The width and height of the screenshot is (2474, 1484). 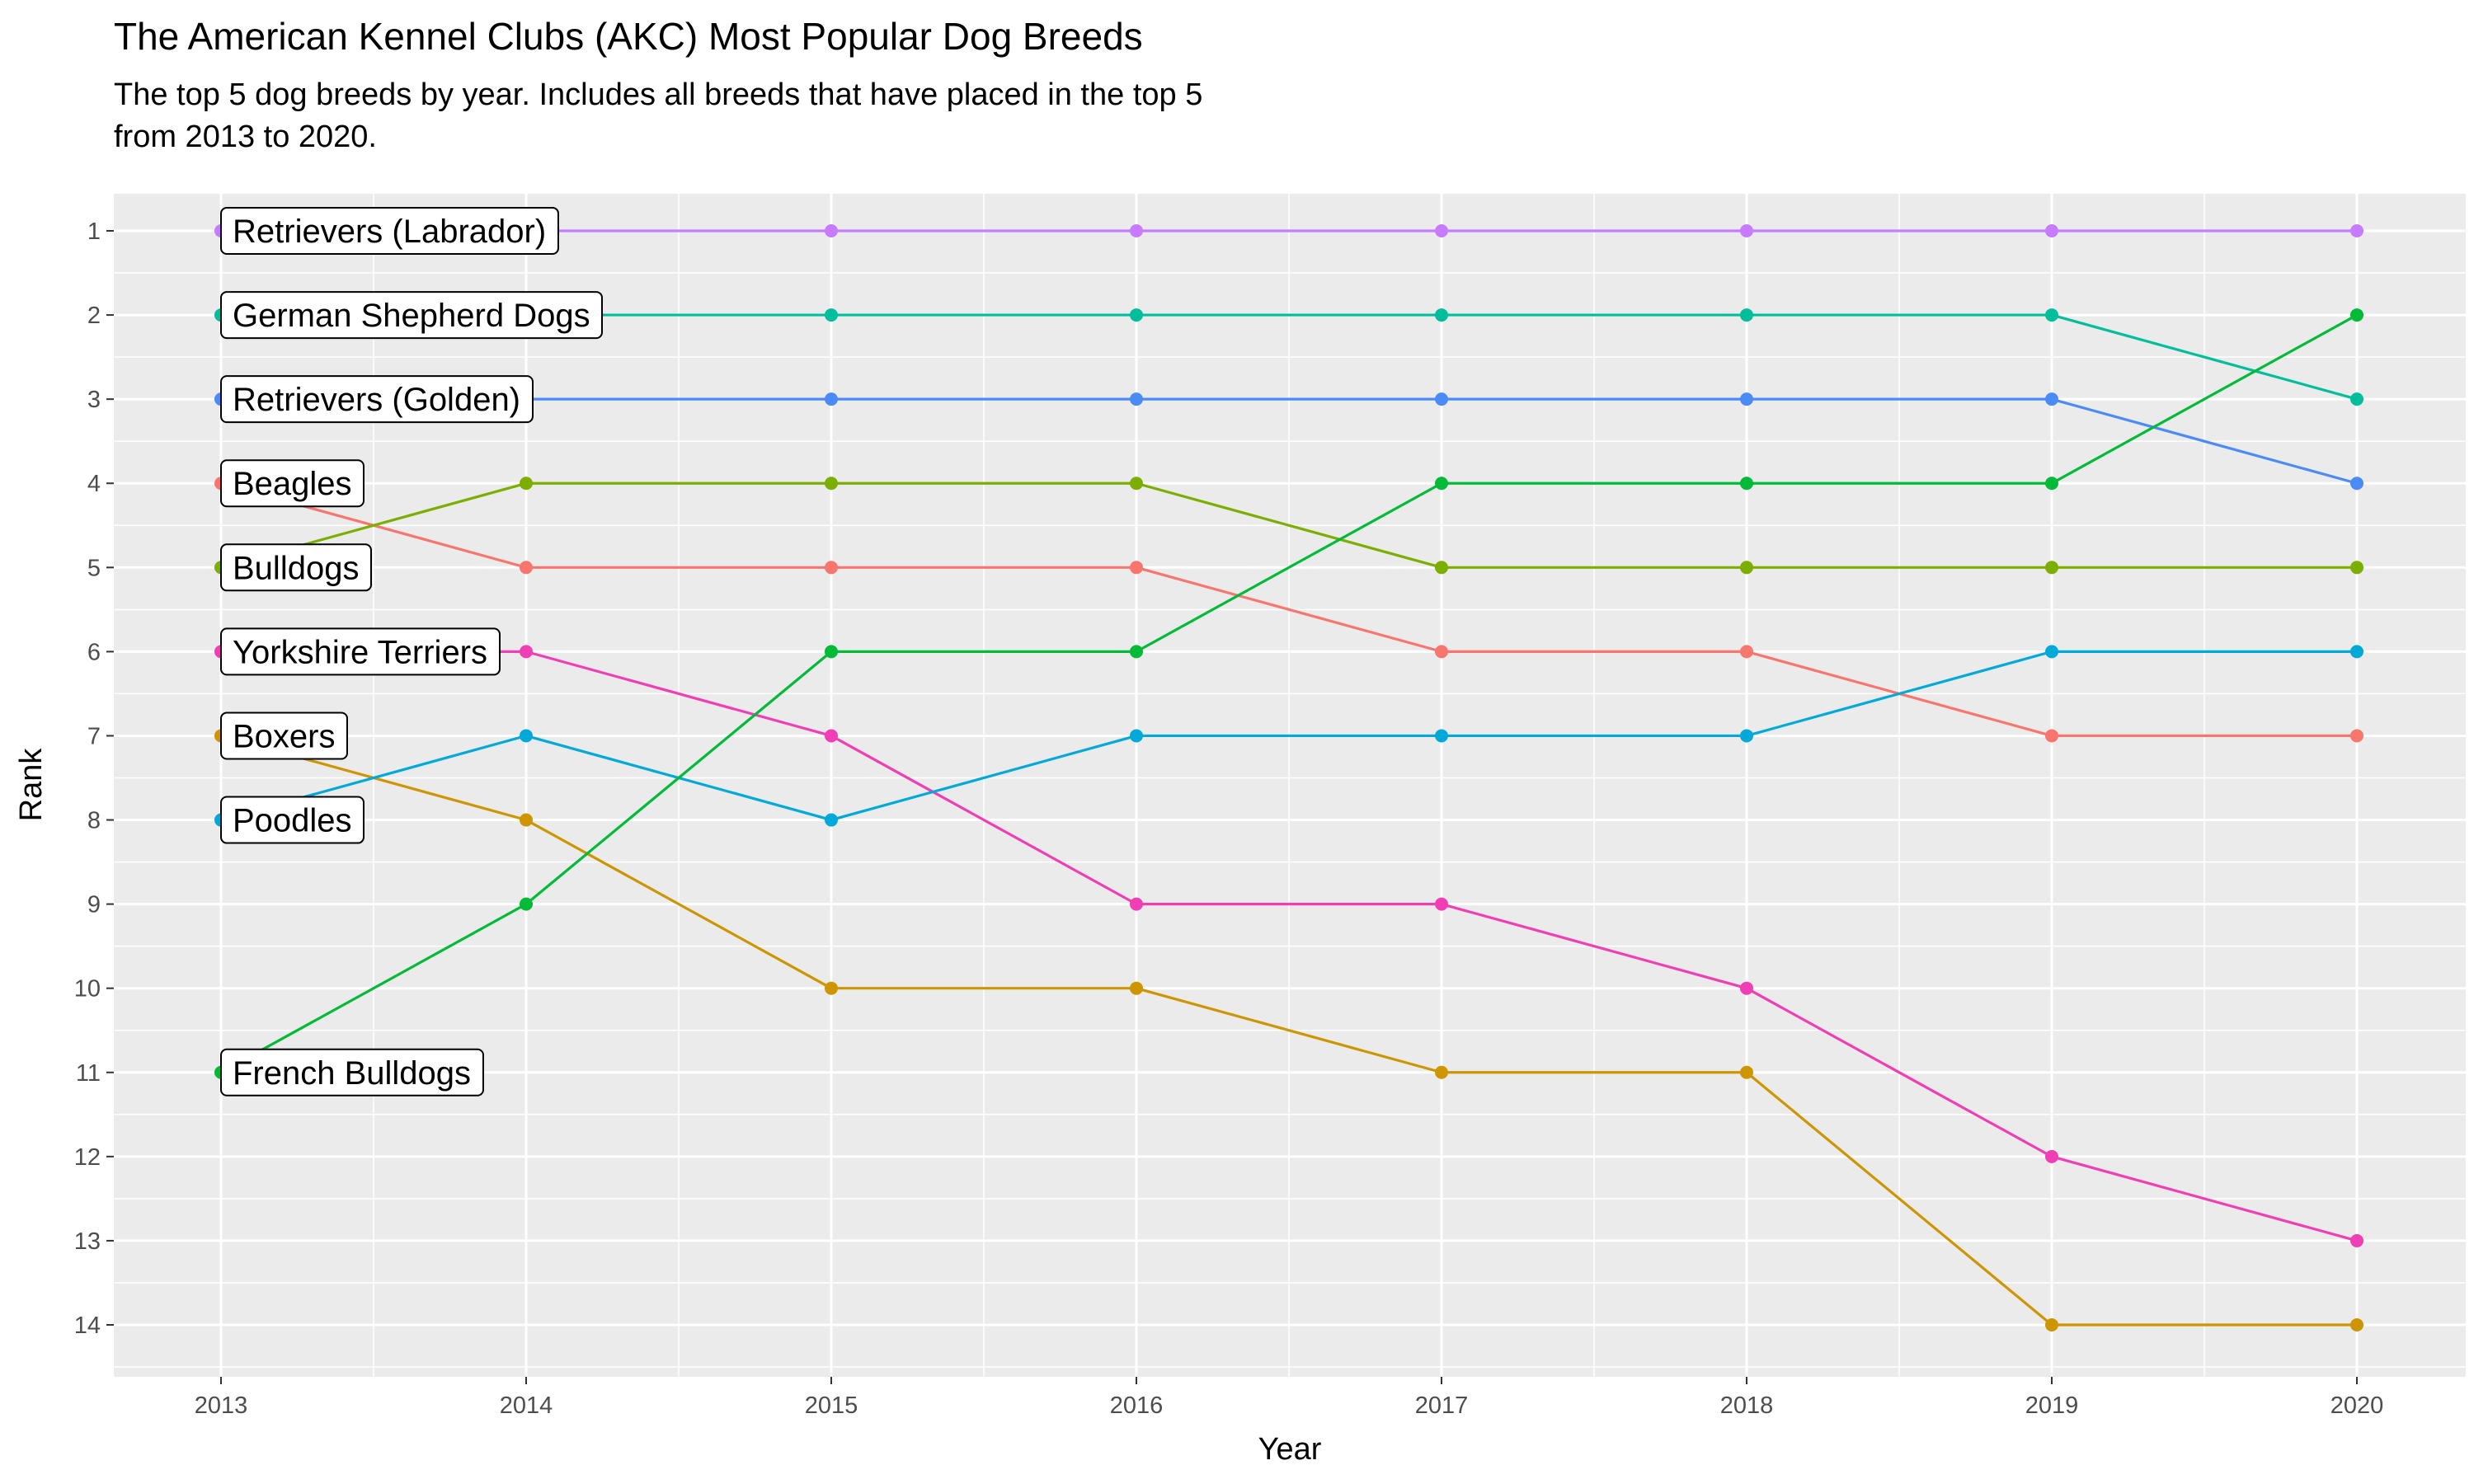 What do you see at coordinates (31, 785) in the screenshot?
I see `y-axis-title: Rank` at bounding box center [31, 785].